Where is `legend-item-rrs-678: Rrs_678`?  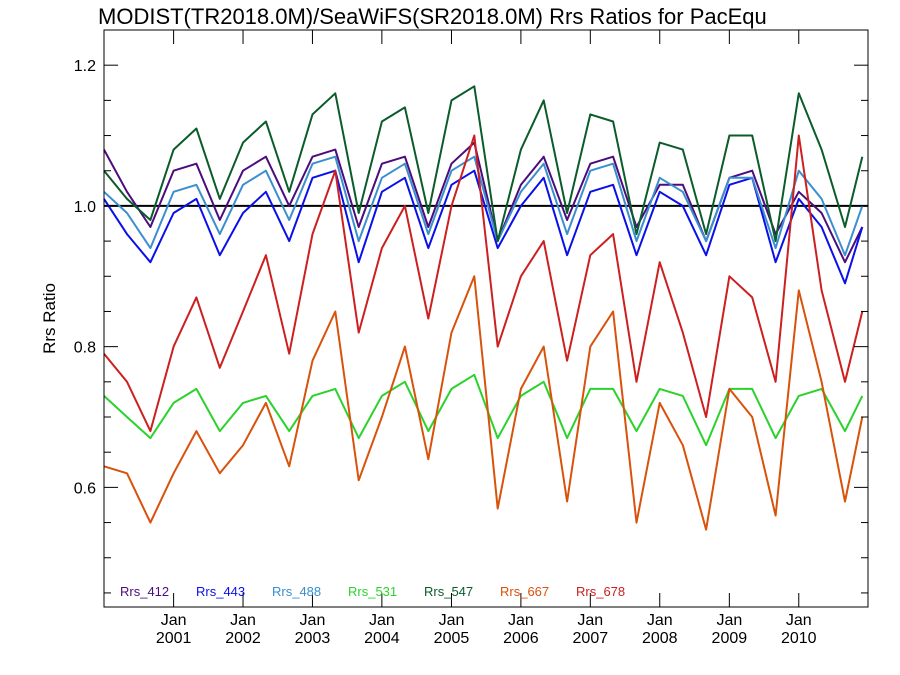
legend-item-rrs-678: Rrs_678 is located at coordinates (600, 591).